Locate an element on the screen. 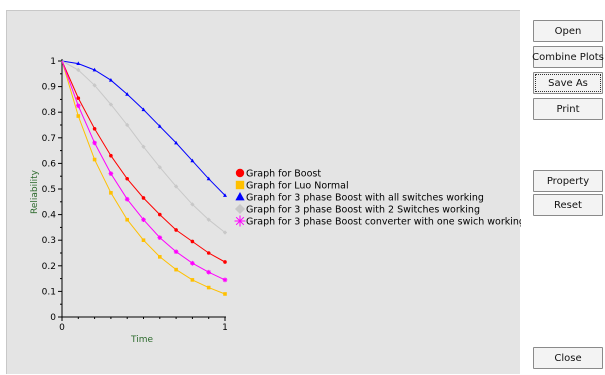  close-button: Close is located at coordinates (568, 358).